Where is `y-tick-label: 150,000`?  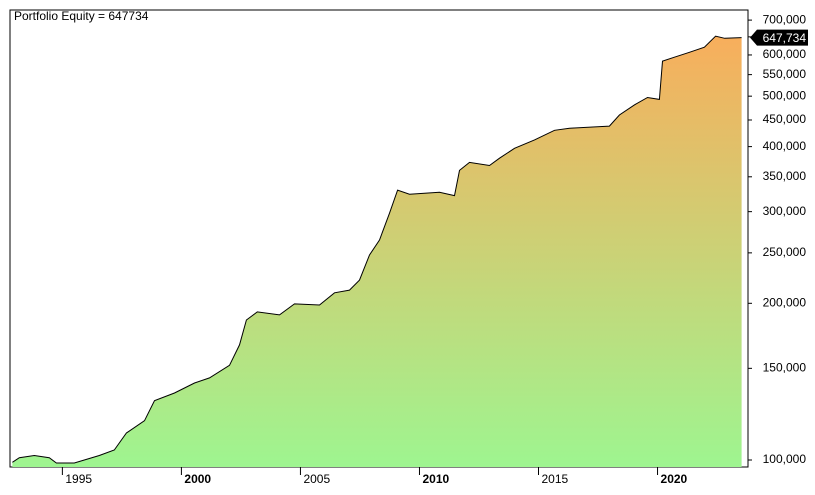 y-tick-label: 150,000 is located at coordinates (785, 368).